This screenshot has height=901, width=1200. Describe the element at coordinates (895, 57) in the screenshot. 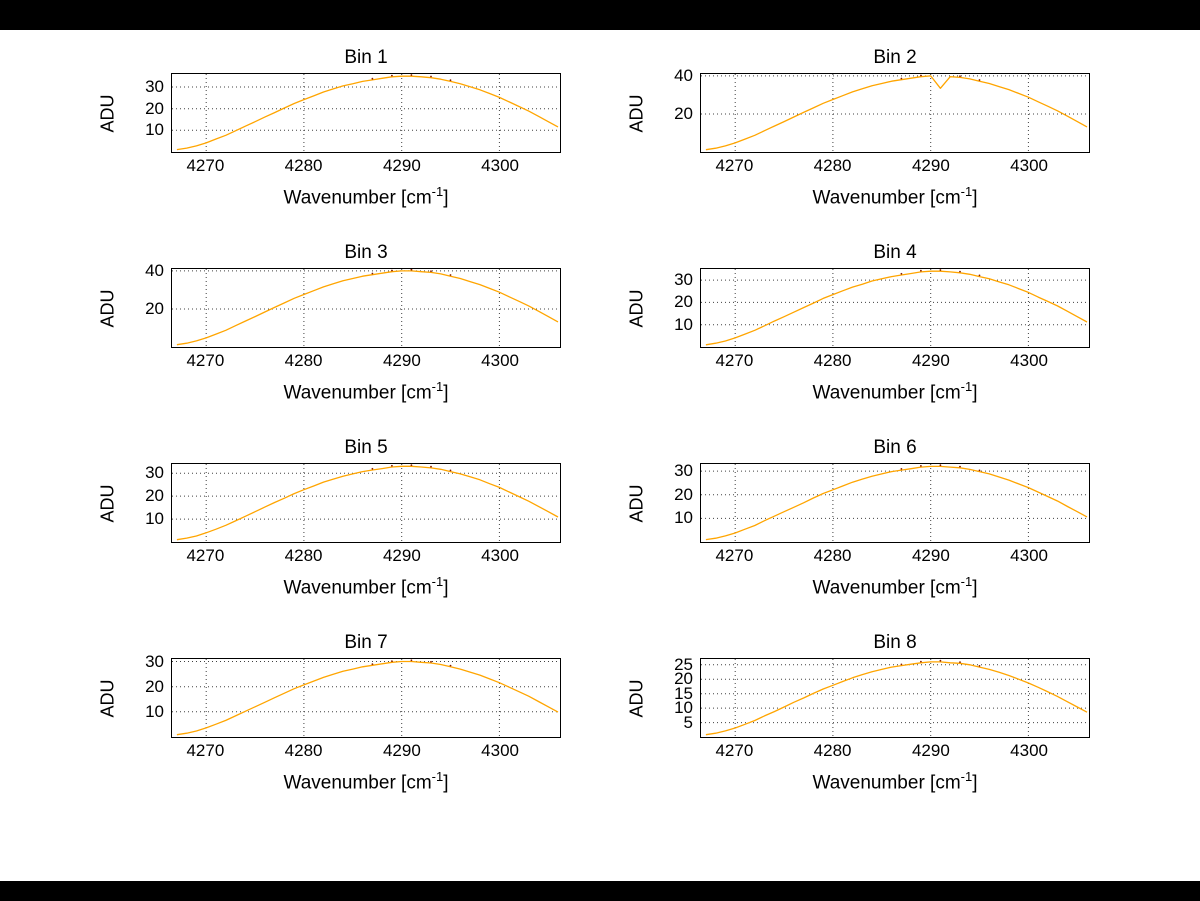

I see `subplot-title: Bin 2` at that location.